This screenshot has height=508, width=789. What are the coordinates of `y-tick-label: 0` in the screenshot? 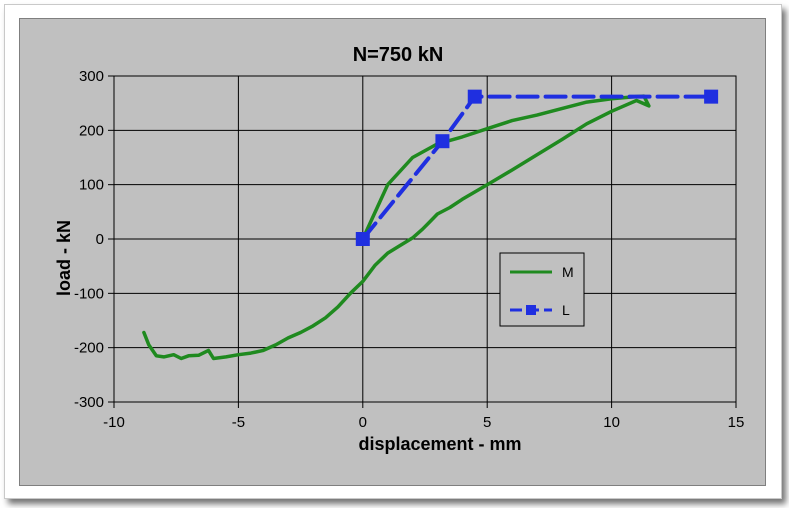 It's located at (100, 239).